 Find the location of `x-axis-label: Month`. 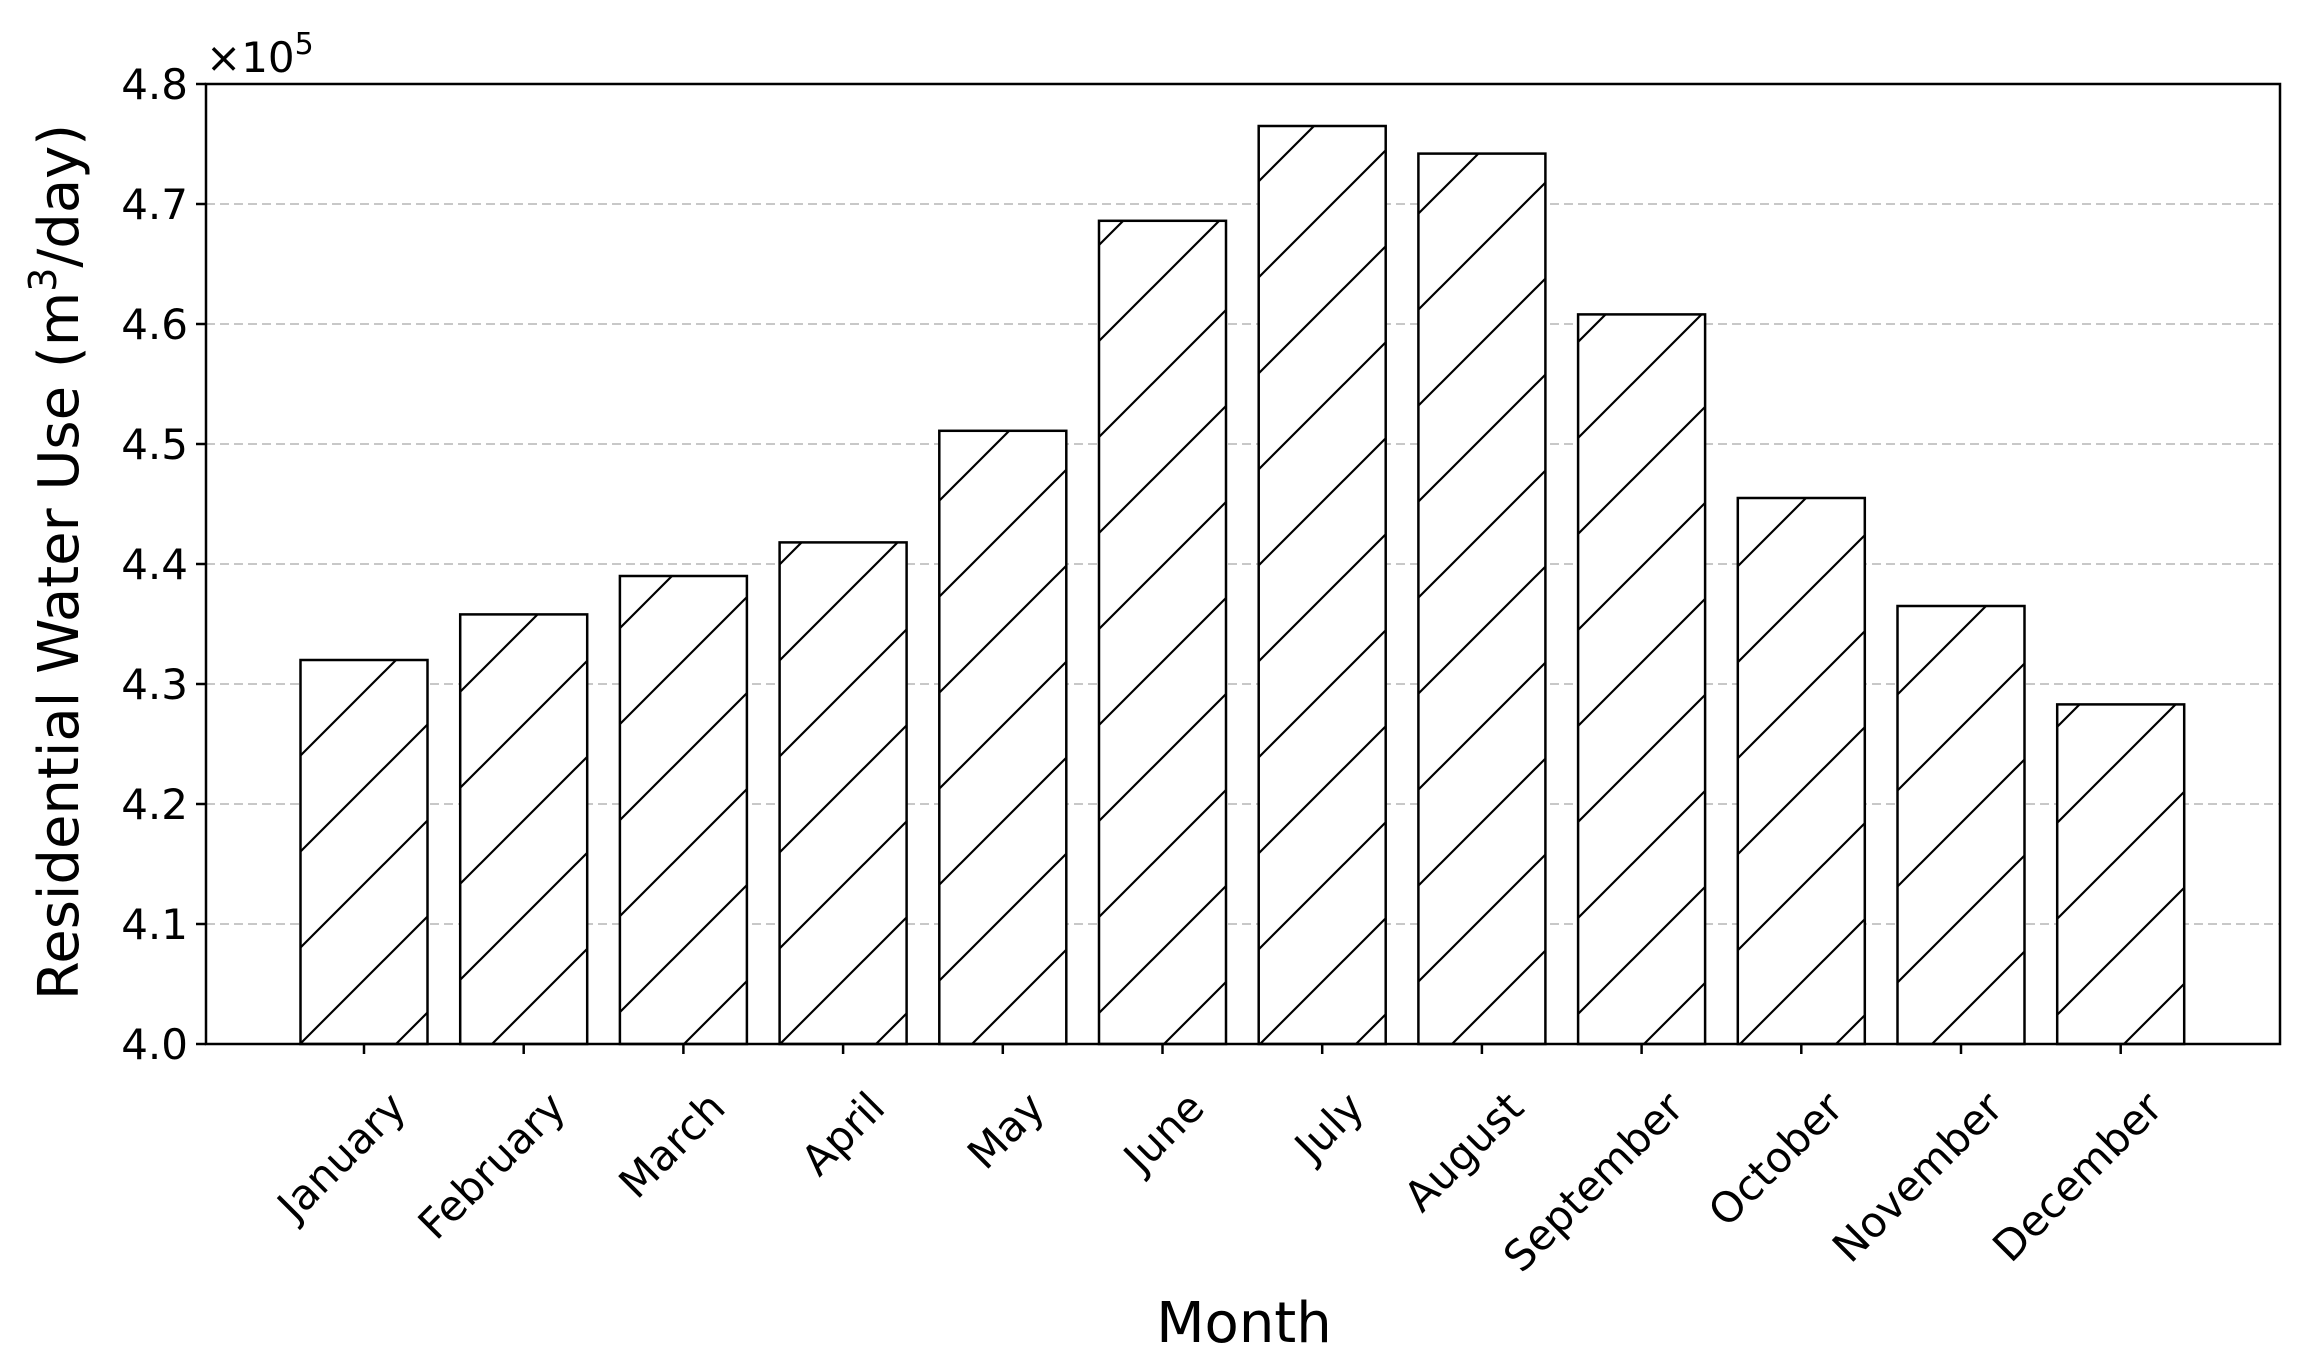

x-axis-label: Month is located at coordinates (1244, 1323).